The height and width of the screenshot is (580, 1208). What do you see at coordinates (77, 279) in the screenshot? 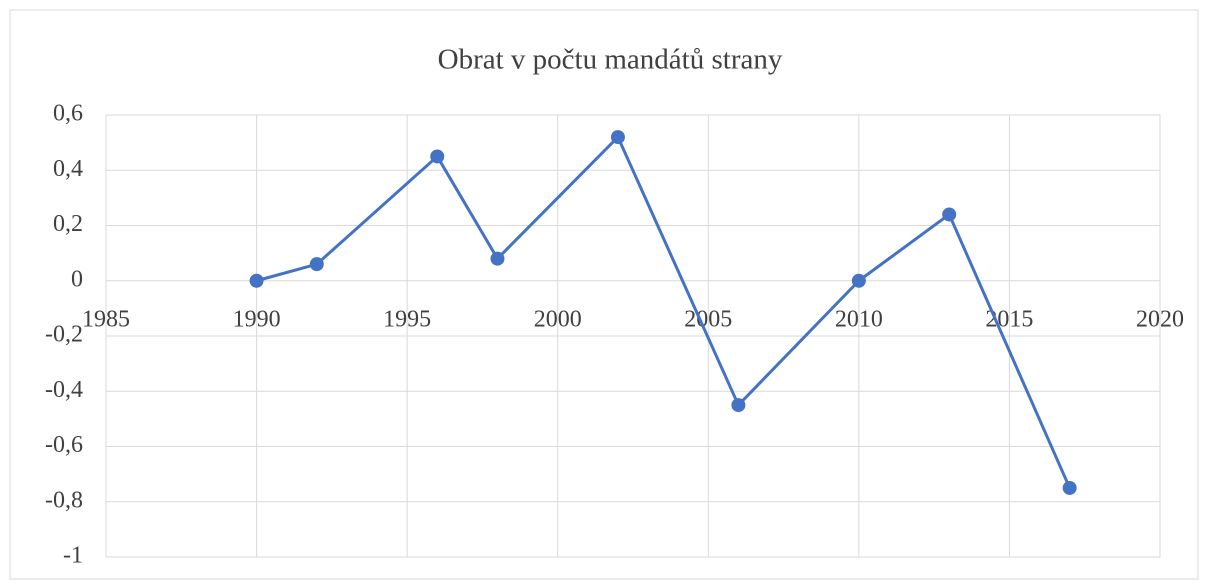
I see `y-tick-label: 0` at bounding box center [77, 279].